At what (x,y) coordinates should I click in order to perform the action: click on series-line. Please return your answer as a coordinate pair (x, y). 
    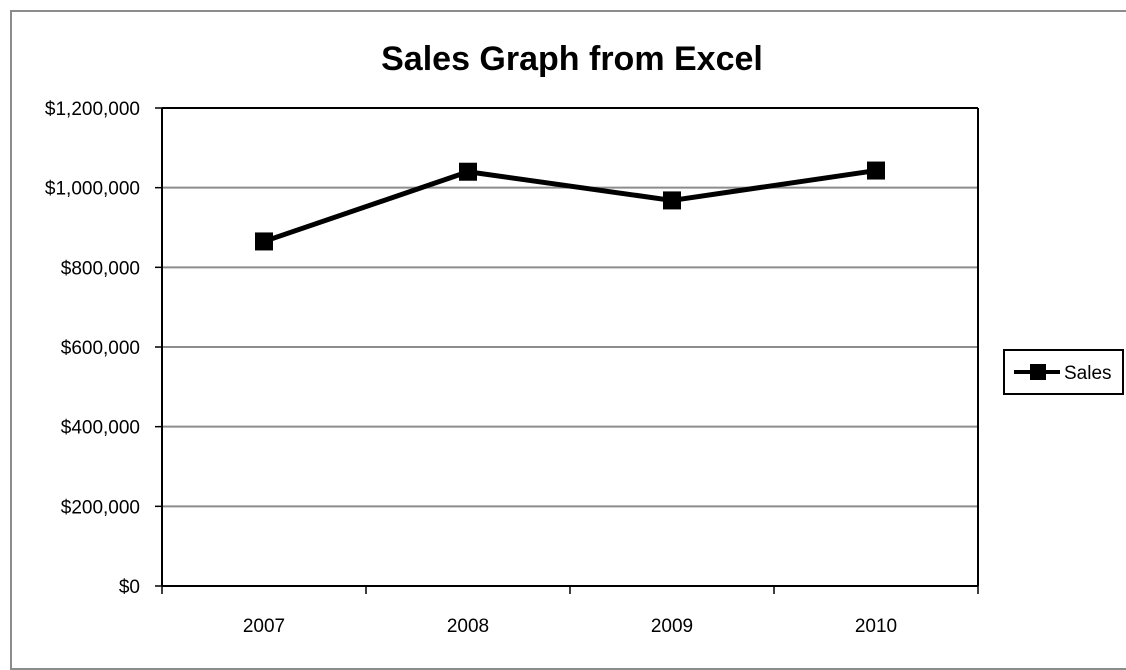
    Looking at the image, I should click on (570, 206).